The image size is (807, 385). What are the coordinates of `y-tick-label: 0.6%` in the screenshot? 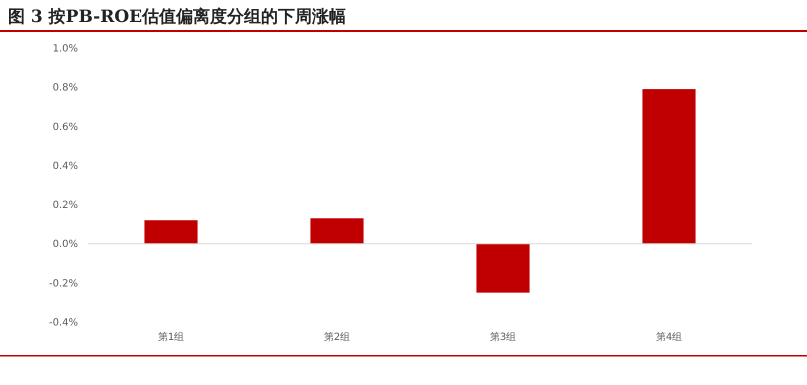 It's located at (65, 127).